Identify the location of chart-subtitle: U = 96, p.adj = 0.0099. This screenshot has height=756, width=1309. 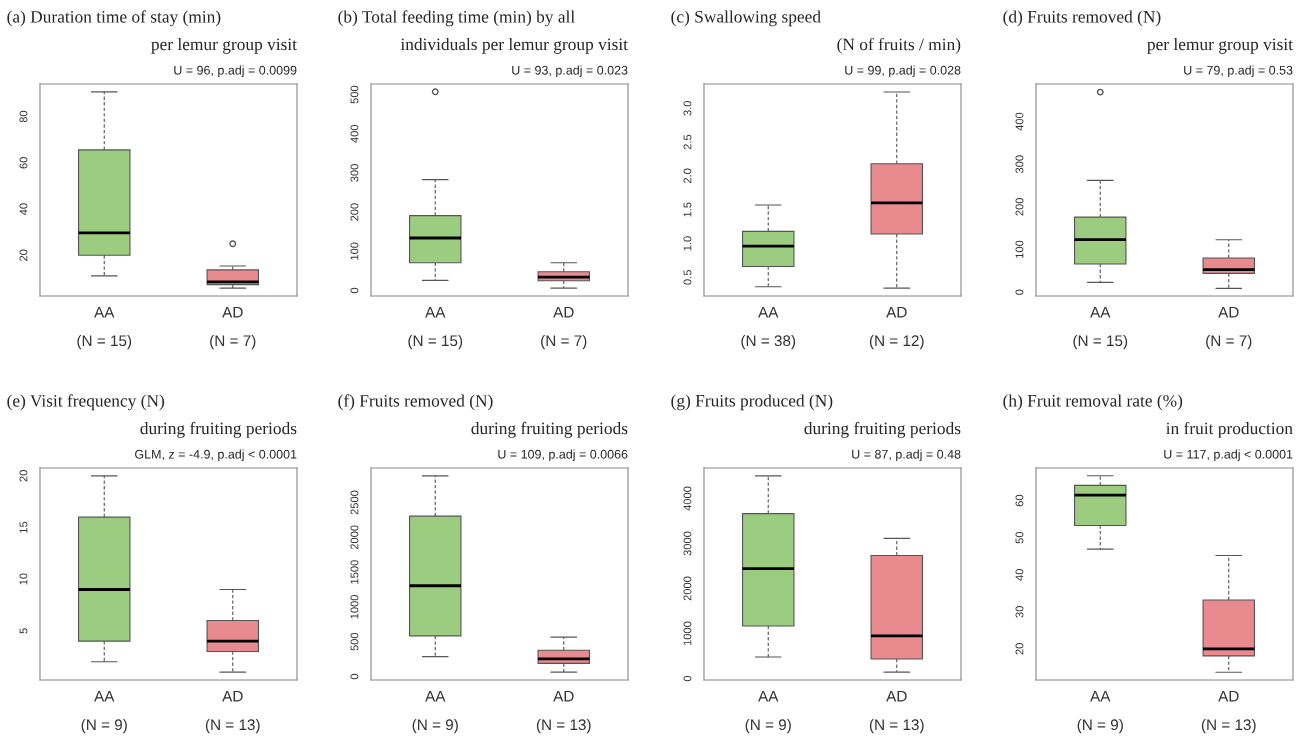
(235, 71).